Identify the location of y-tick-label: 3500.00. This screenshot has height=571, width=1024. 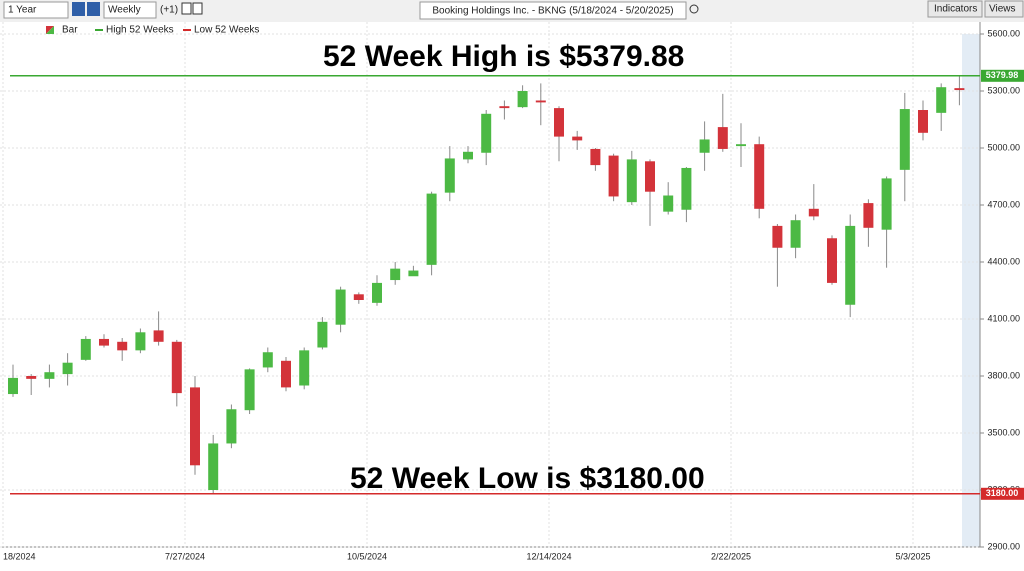
(1003, 432).